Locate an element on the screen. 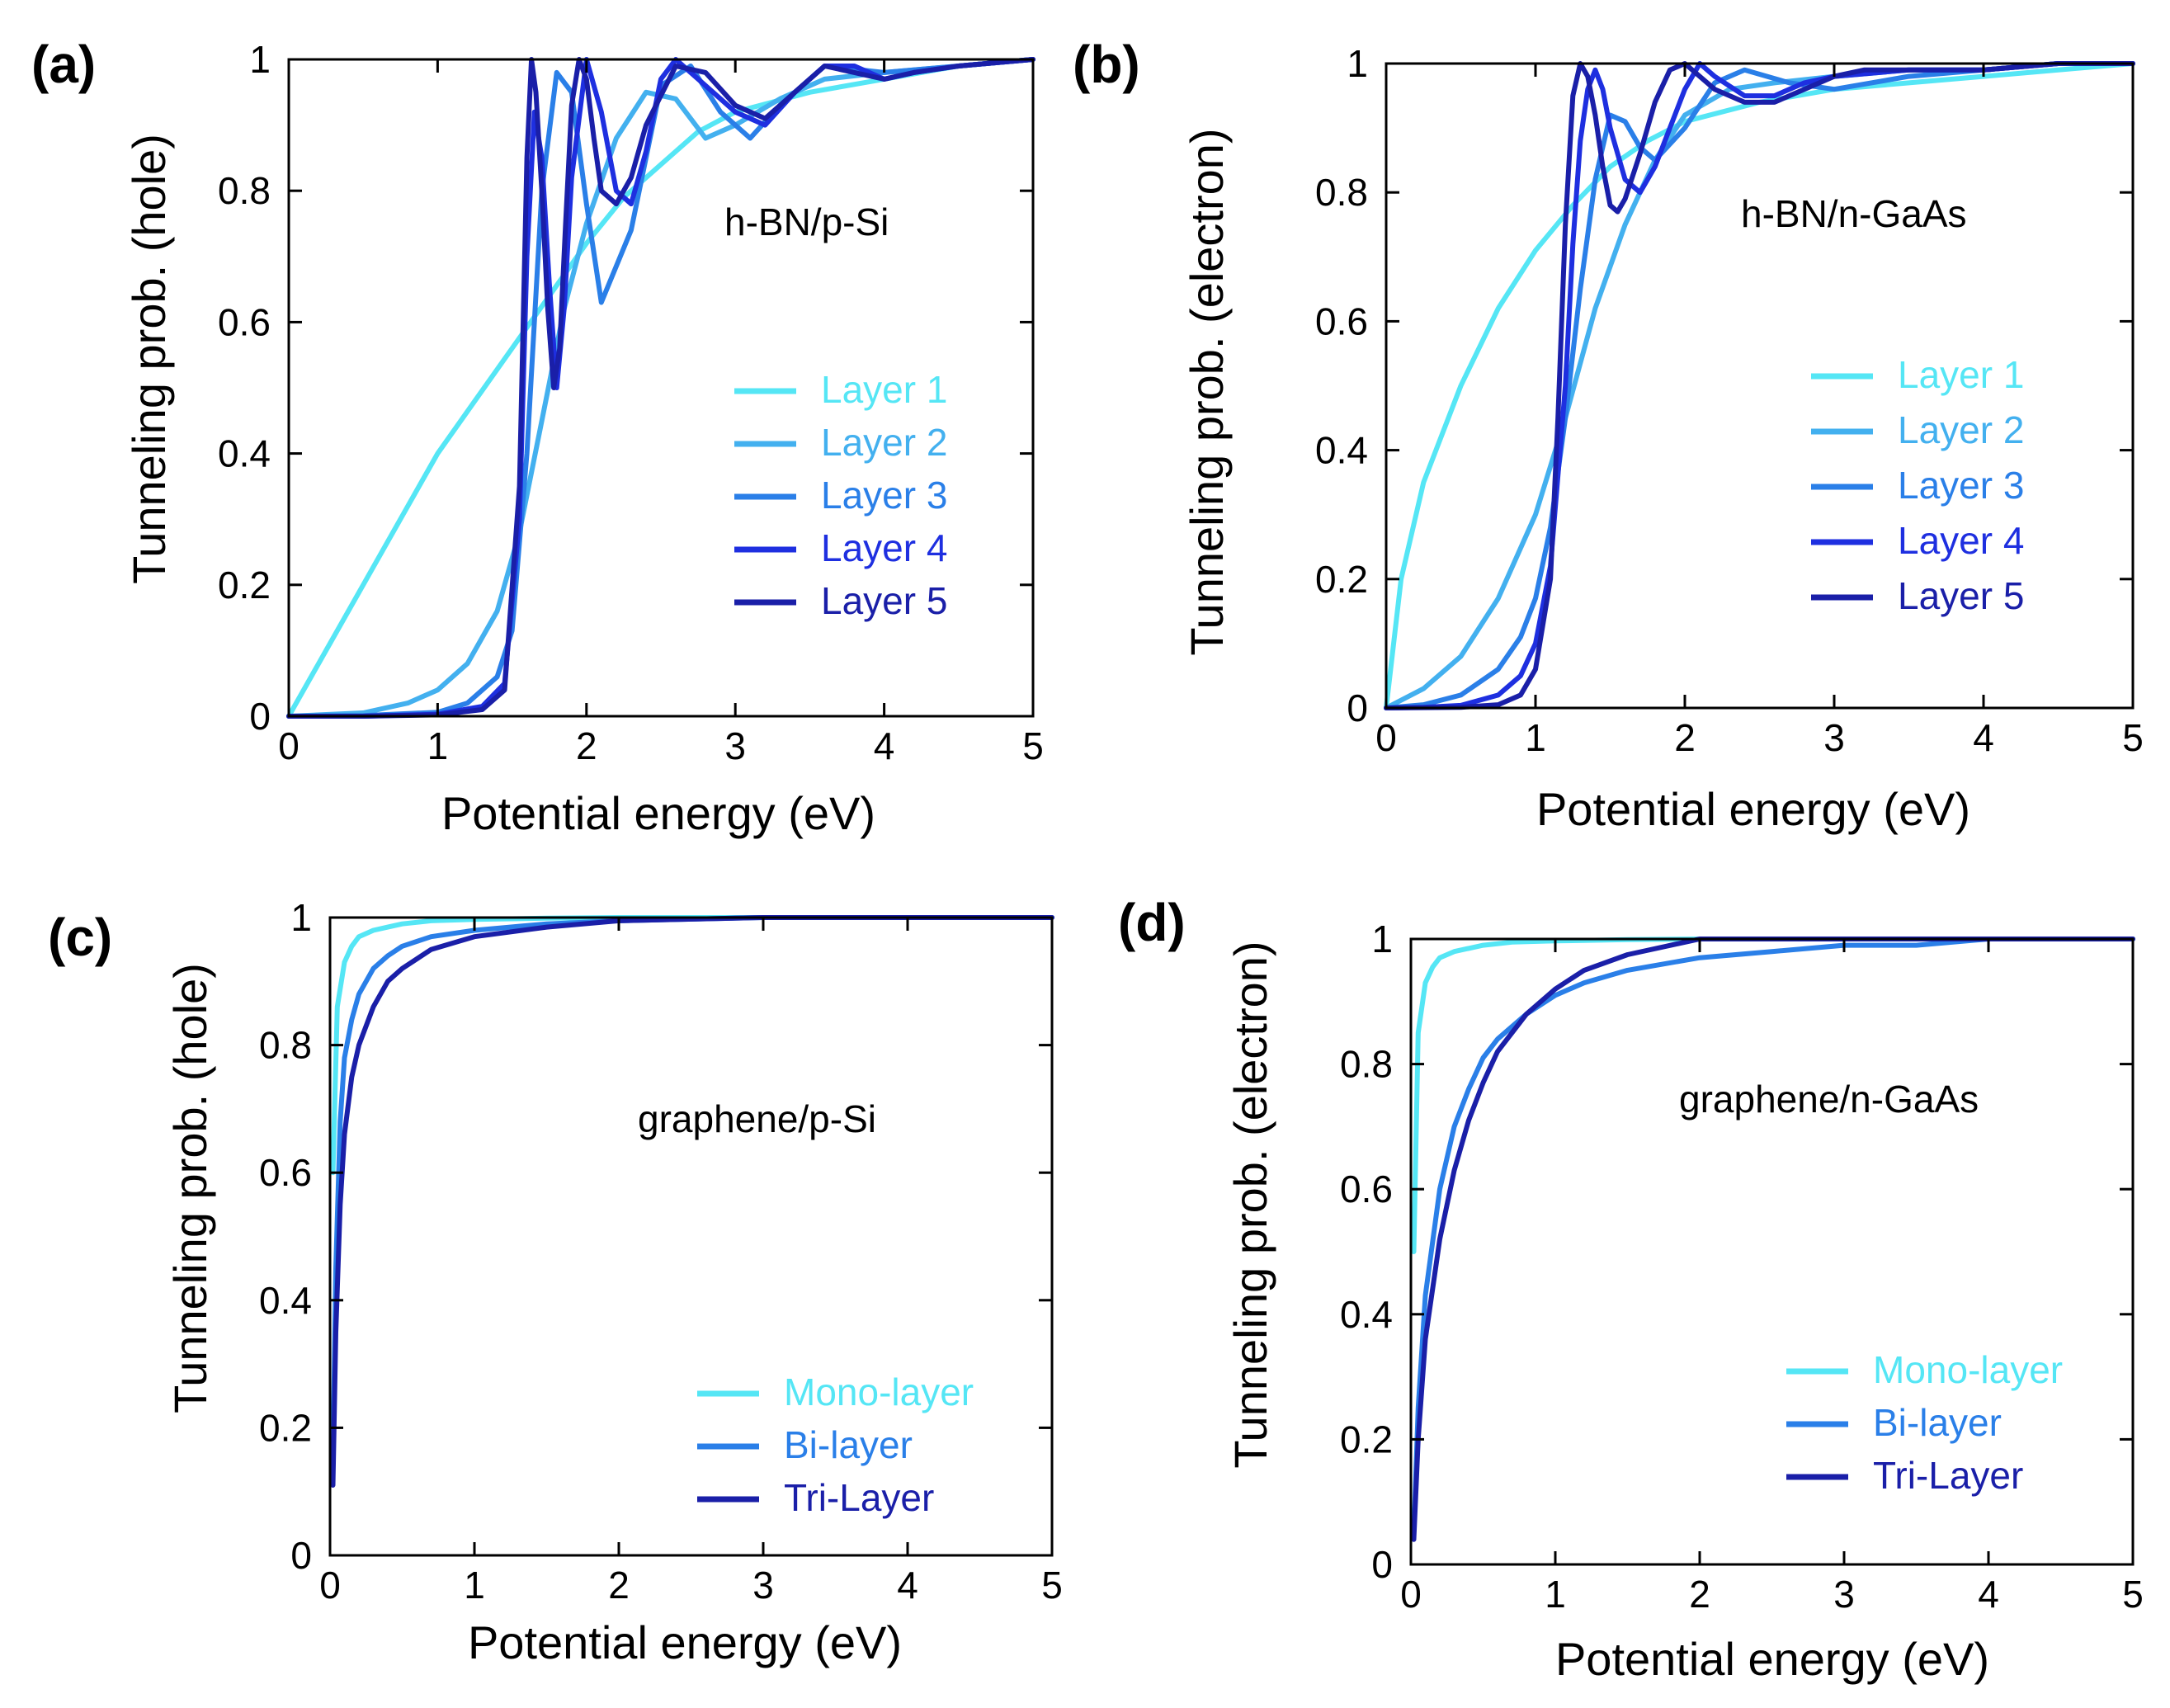 The width and height of the screenshot is (2170, 1708). panel-a-legend-label-5: Layer 5 is located at coordinates (884, 600).